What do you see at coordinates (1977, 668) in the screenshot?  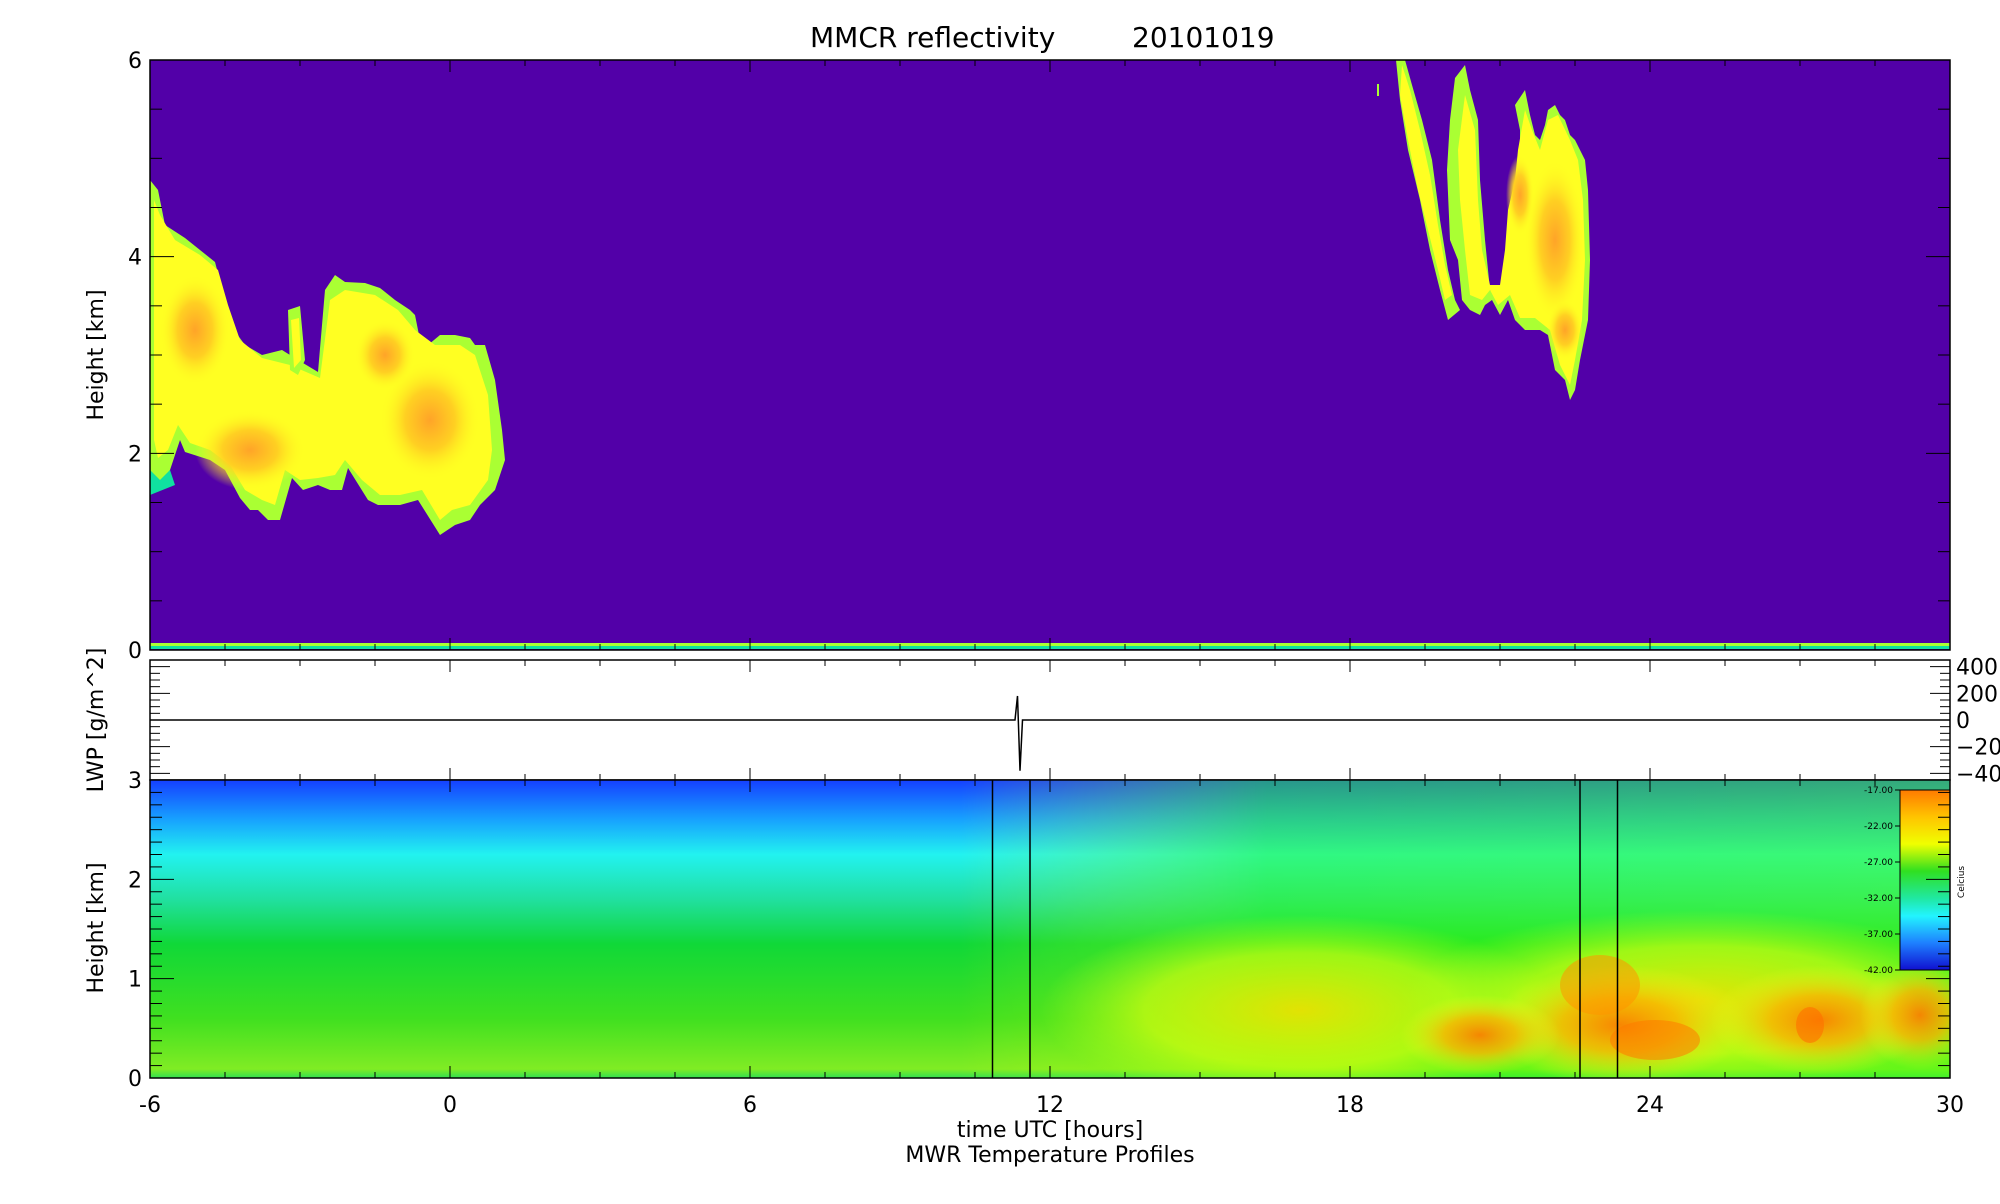 I see `lwp-tick-label: 400` at bounding box center [1977, 668].